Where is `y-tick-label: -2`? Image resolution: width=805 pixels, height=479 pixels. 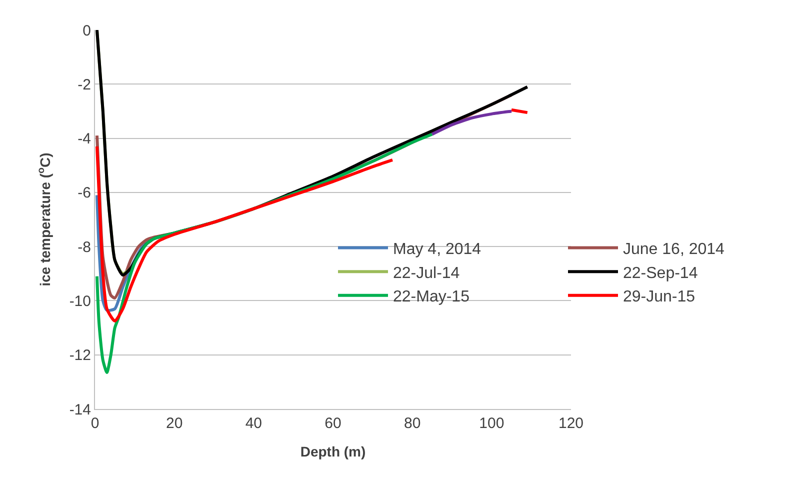
y-tick-label: -2 is located at coordinates (84, 85).